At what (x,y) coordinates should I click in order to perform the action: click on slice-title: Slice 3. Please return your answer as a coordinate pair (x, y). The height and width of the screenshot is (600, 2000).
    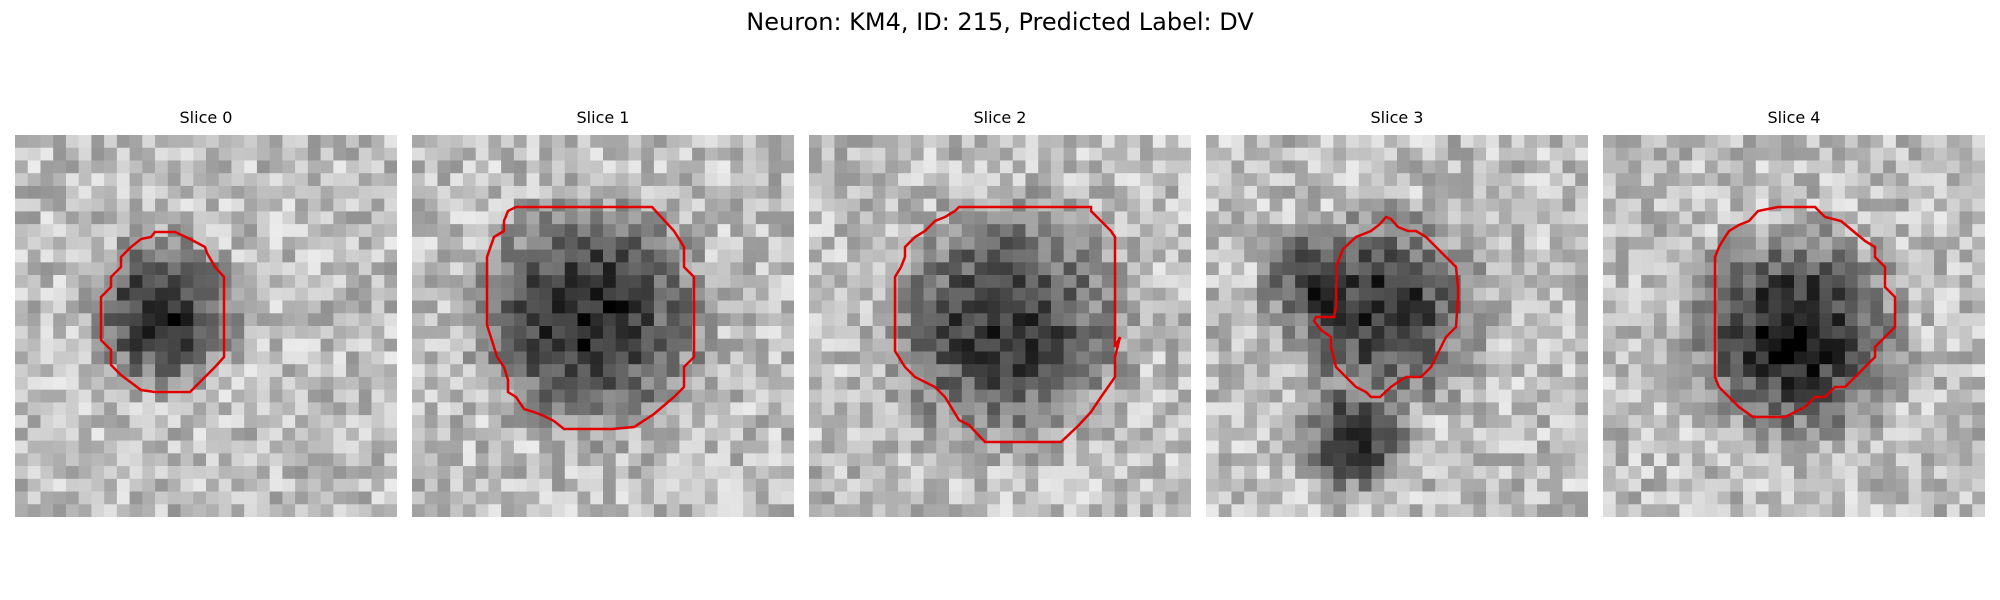
    Looking at the image, I should click on (1397, 117).